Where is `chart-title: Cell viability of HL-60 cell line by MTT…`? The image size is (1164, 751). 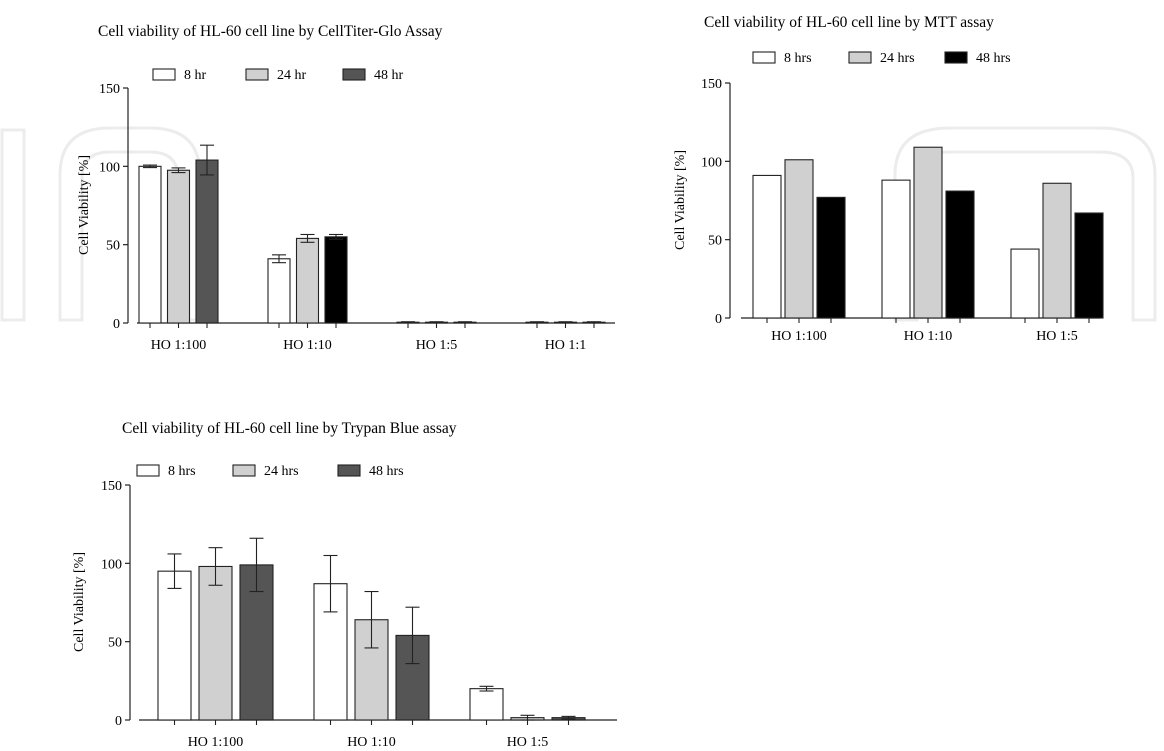
chart-title: Cell viability of HL-60 cell line by MTT… is located at coordinates (849, 22).